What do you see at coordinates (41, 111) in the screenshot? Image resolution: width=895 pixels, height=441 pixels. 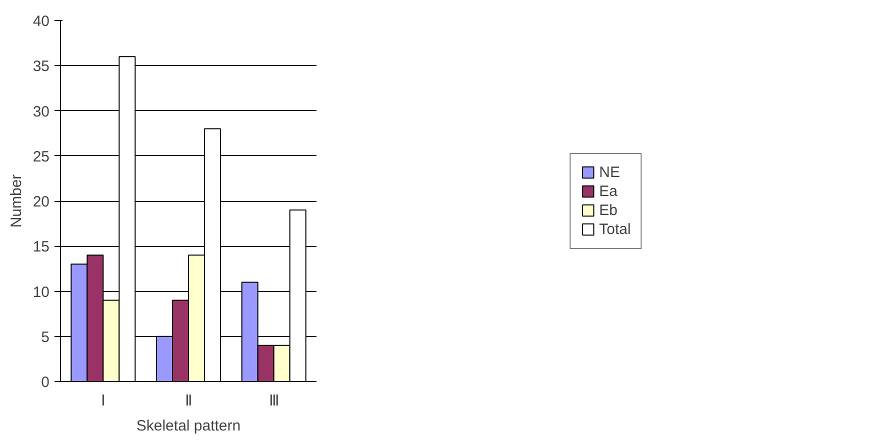 I see `y-tick-label: 30` at bounding box center [41, 111].